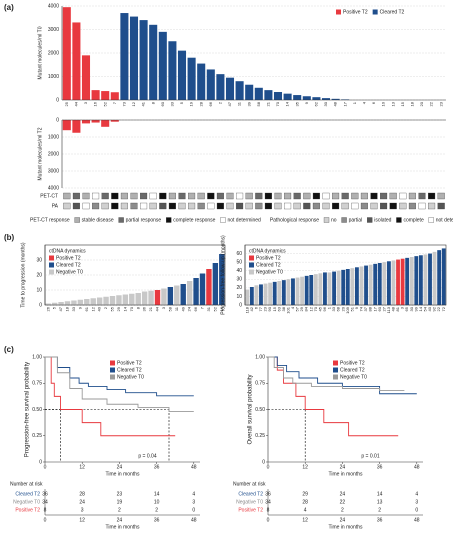 Image resolution: width=453 pixels, height=550 pixels. Describe the element at coordinates (66, 103) in the screenshot. I see `x-tick-label: 25` at that location.